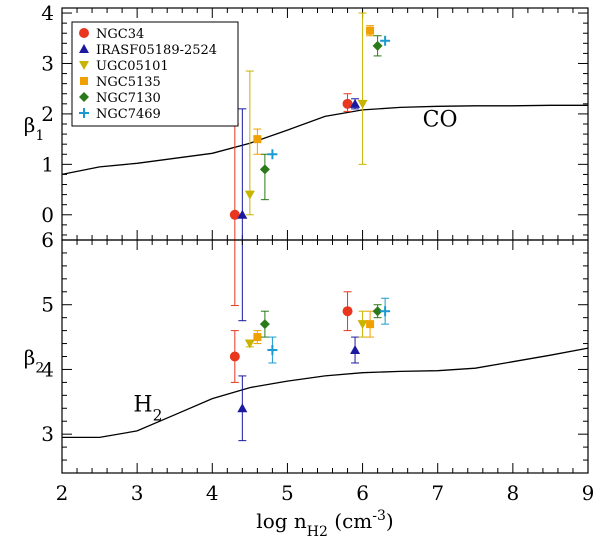  I want to click on x-tick-label: 7, so click(437, 493).